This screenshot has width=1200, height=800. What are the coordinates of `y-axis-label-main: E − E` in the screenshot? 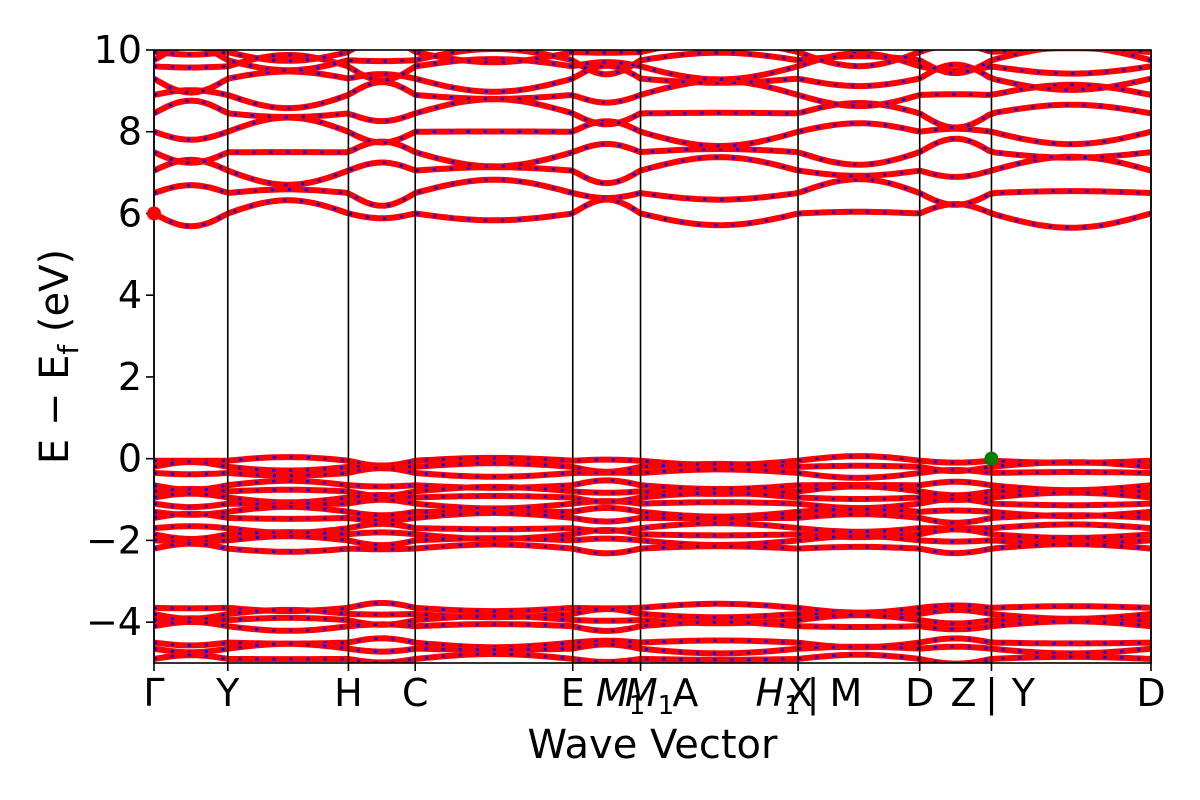 It's located at (55, 410).